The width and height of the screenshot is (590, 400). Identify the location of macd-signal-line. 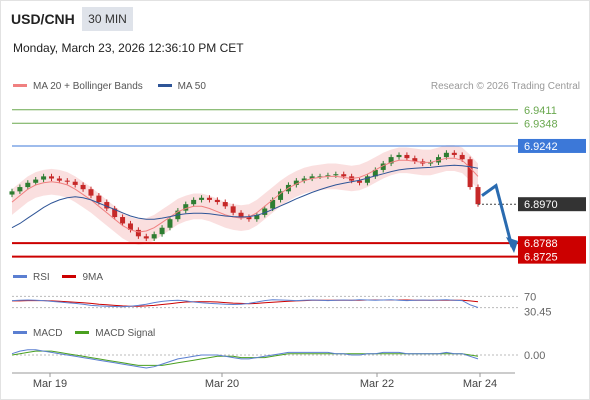
(245, 358).